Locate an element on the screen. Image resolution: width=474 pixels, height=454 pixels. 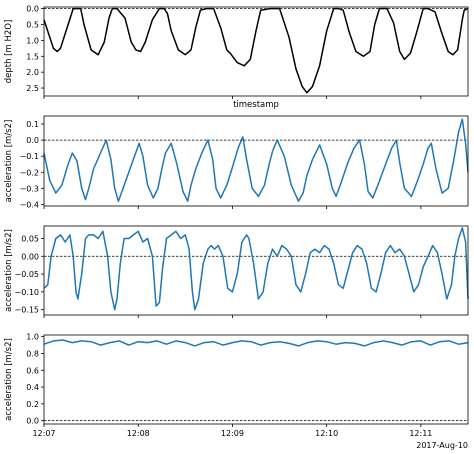
y-tick-label: 1.5 is located at coordinates (32, 56).